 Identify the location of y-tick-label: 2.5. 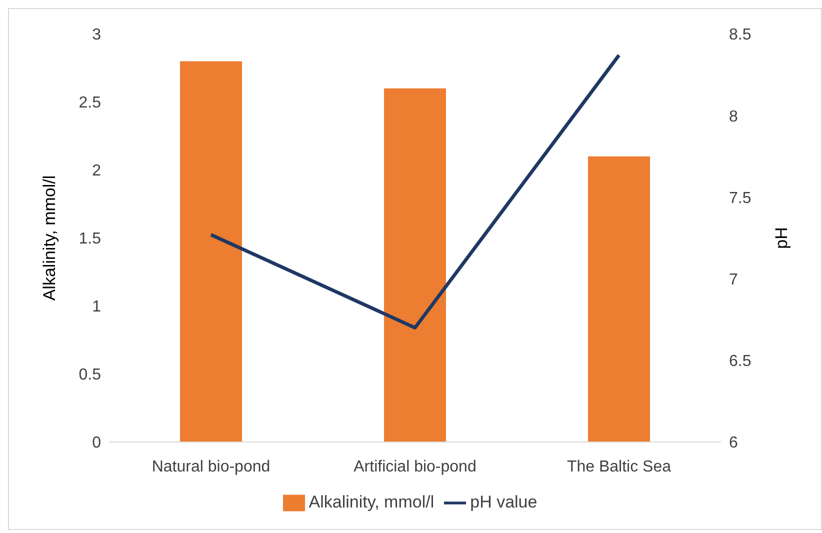
(90, 103).